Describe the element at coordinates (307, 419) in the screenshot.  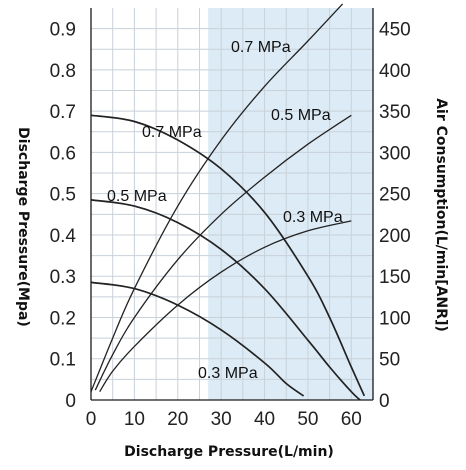
I see `x-tick-label: 50` at that location.